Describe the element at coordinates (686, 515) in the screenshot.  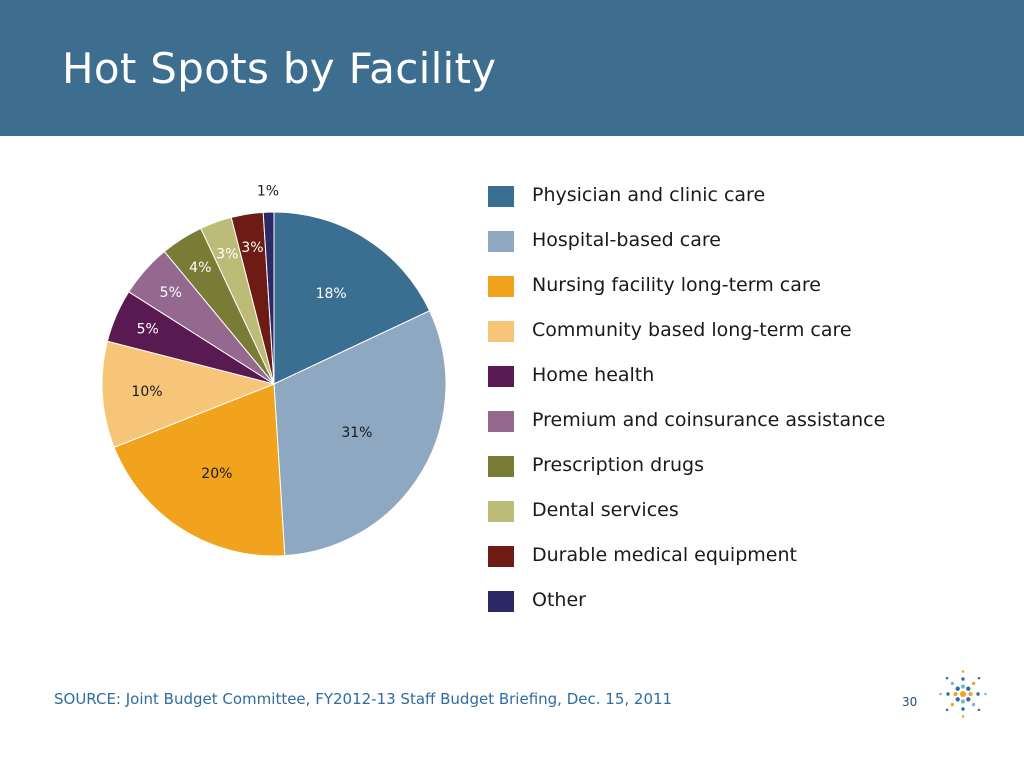
I see `legend-item: Dental services` at that location.